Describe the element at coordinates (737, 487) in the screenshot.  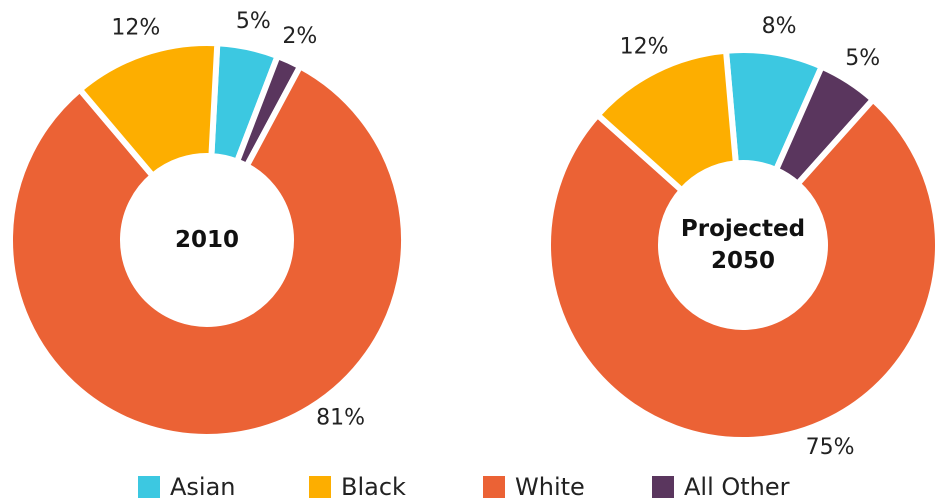
I see `legend-label: All Other` at that location.